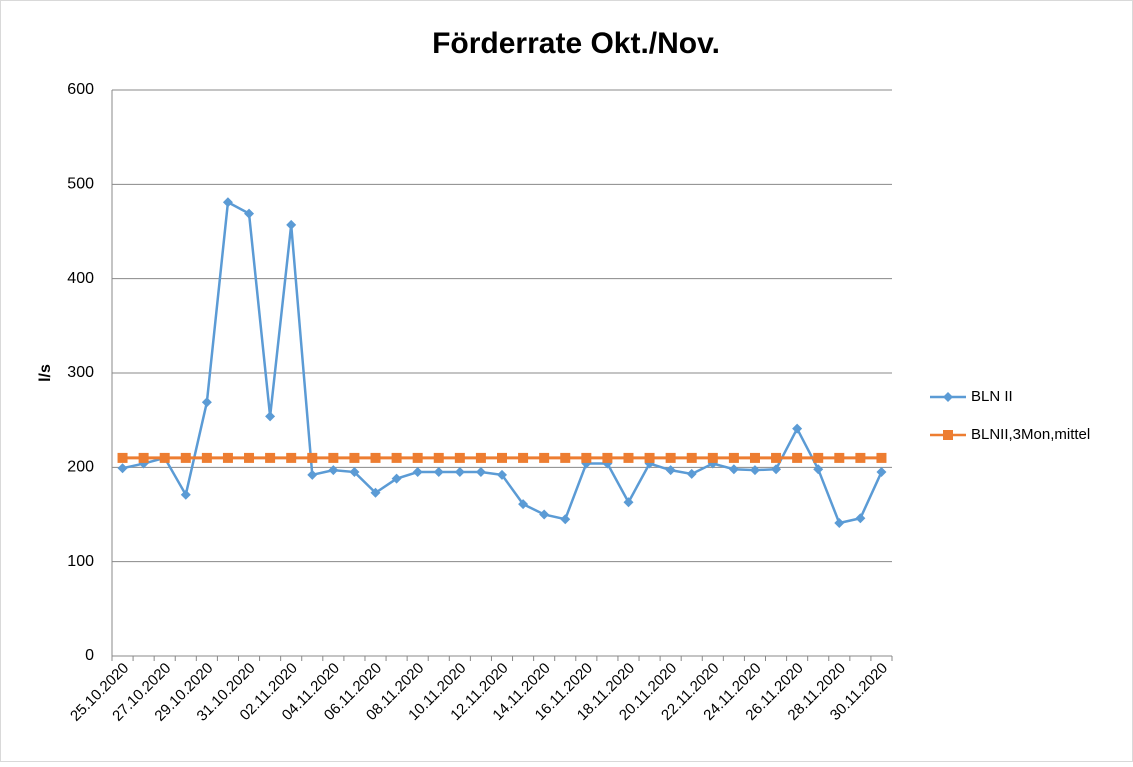  What do you see at coordinates (80, 184) in the screenshot?
I see `y-tick-label: 500` at bounding box center [80, 184].